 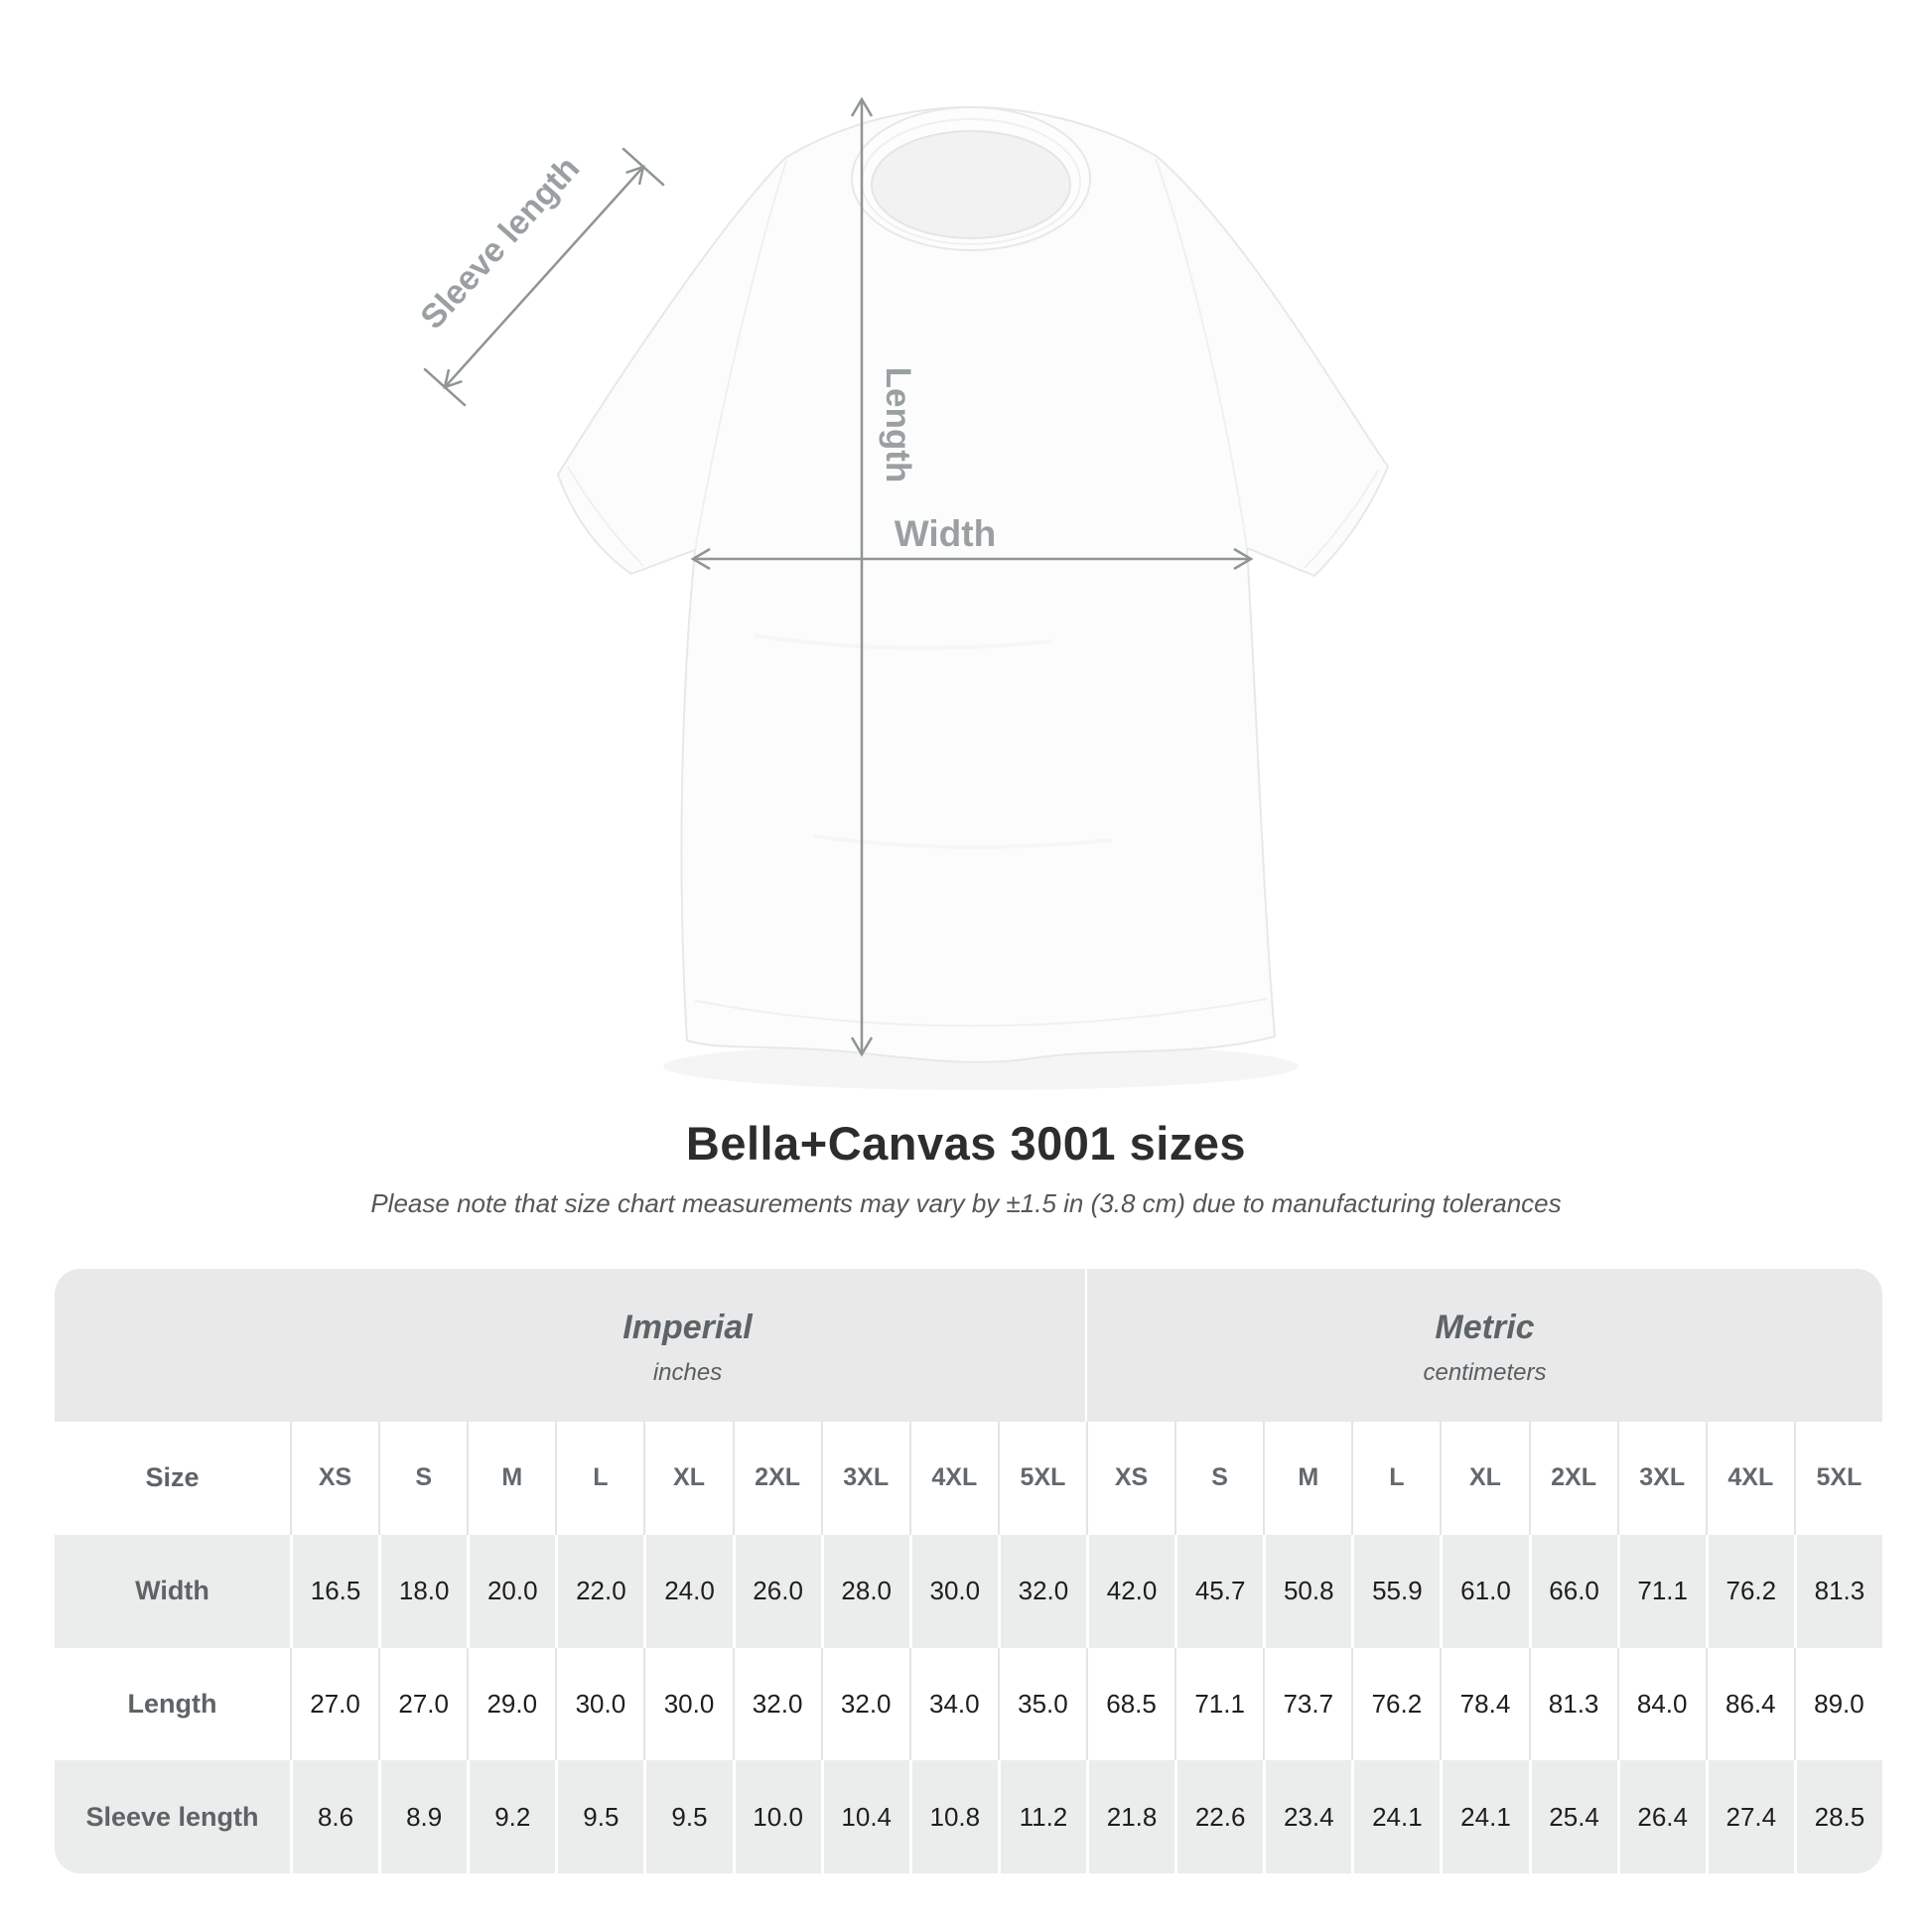 What do you see at coordinates (173, 1704) in the screenshot?
I see `row-label: Length` at bounding box center [173, 1704].